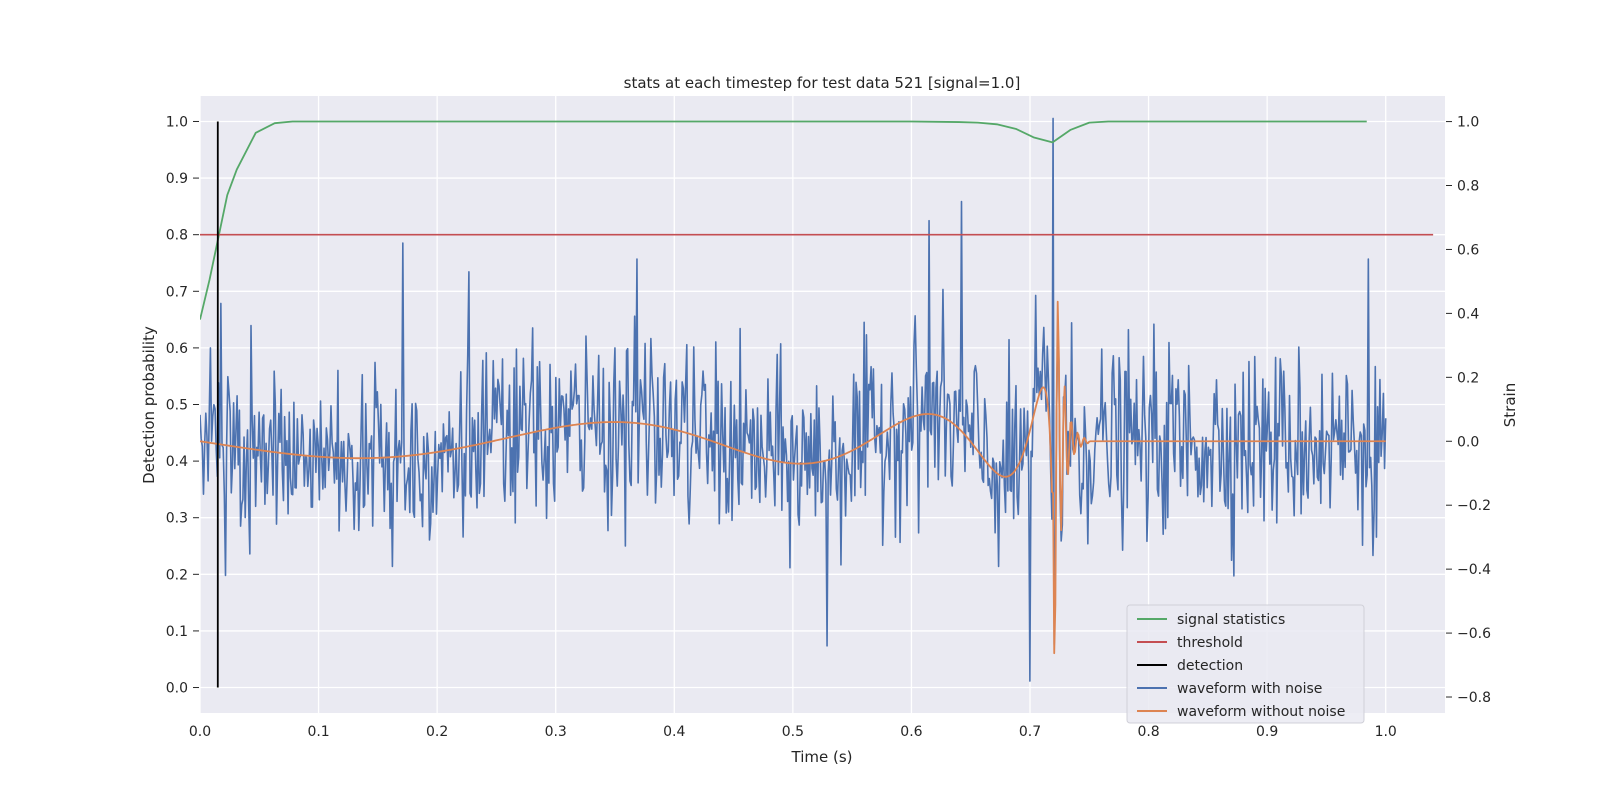 The image size is (1600, 800). What do you see at coordinates (1261, 712) in the screenshot?
I see `legend-entry: waveform without noise` at bounding box center [1261, 712].